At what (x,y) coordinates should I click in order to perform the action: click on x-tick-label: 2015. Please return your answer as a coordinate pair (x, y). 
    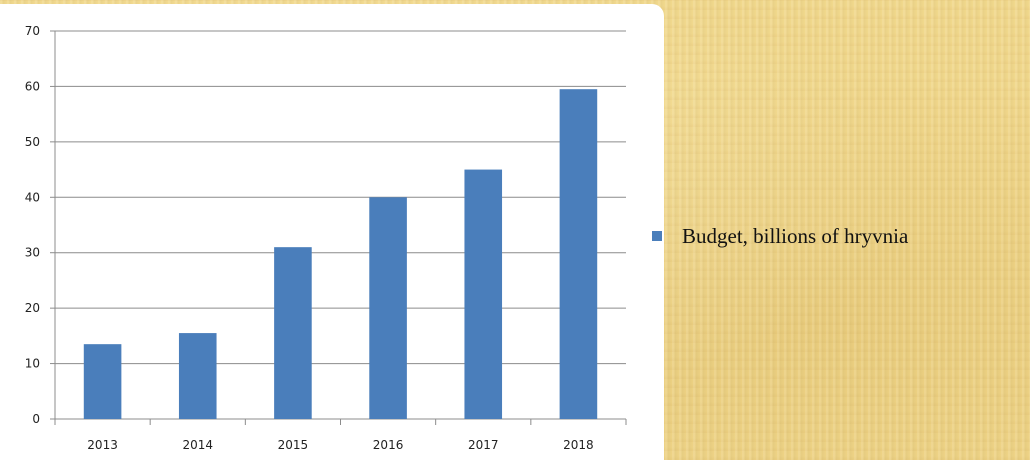
    Looking at the image, I should click on (293, 445).